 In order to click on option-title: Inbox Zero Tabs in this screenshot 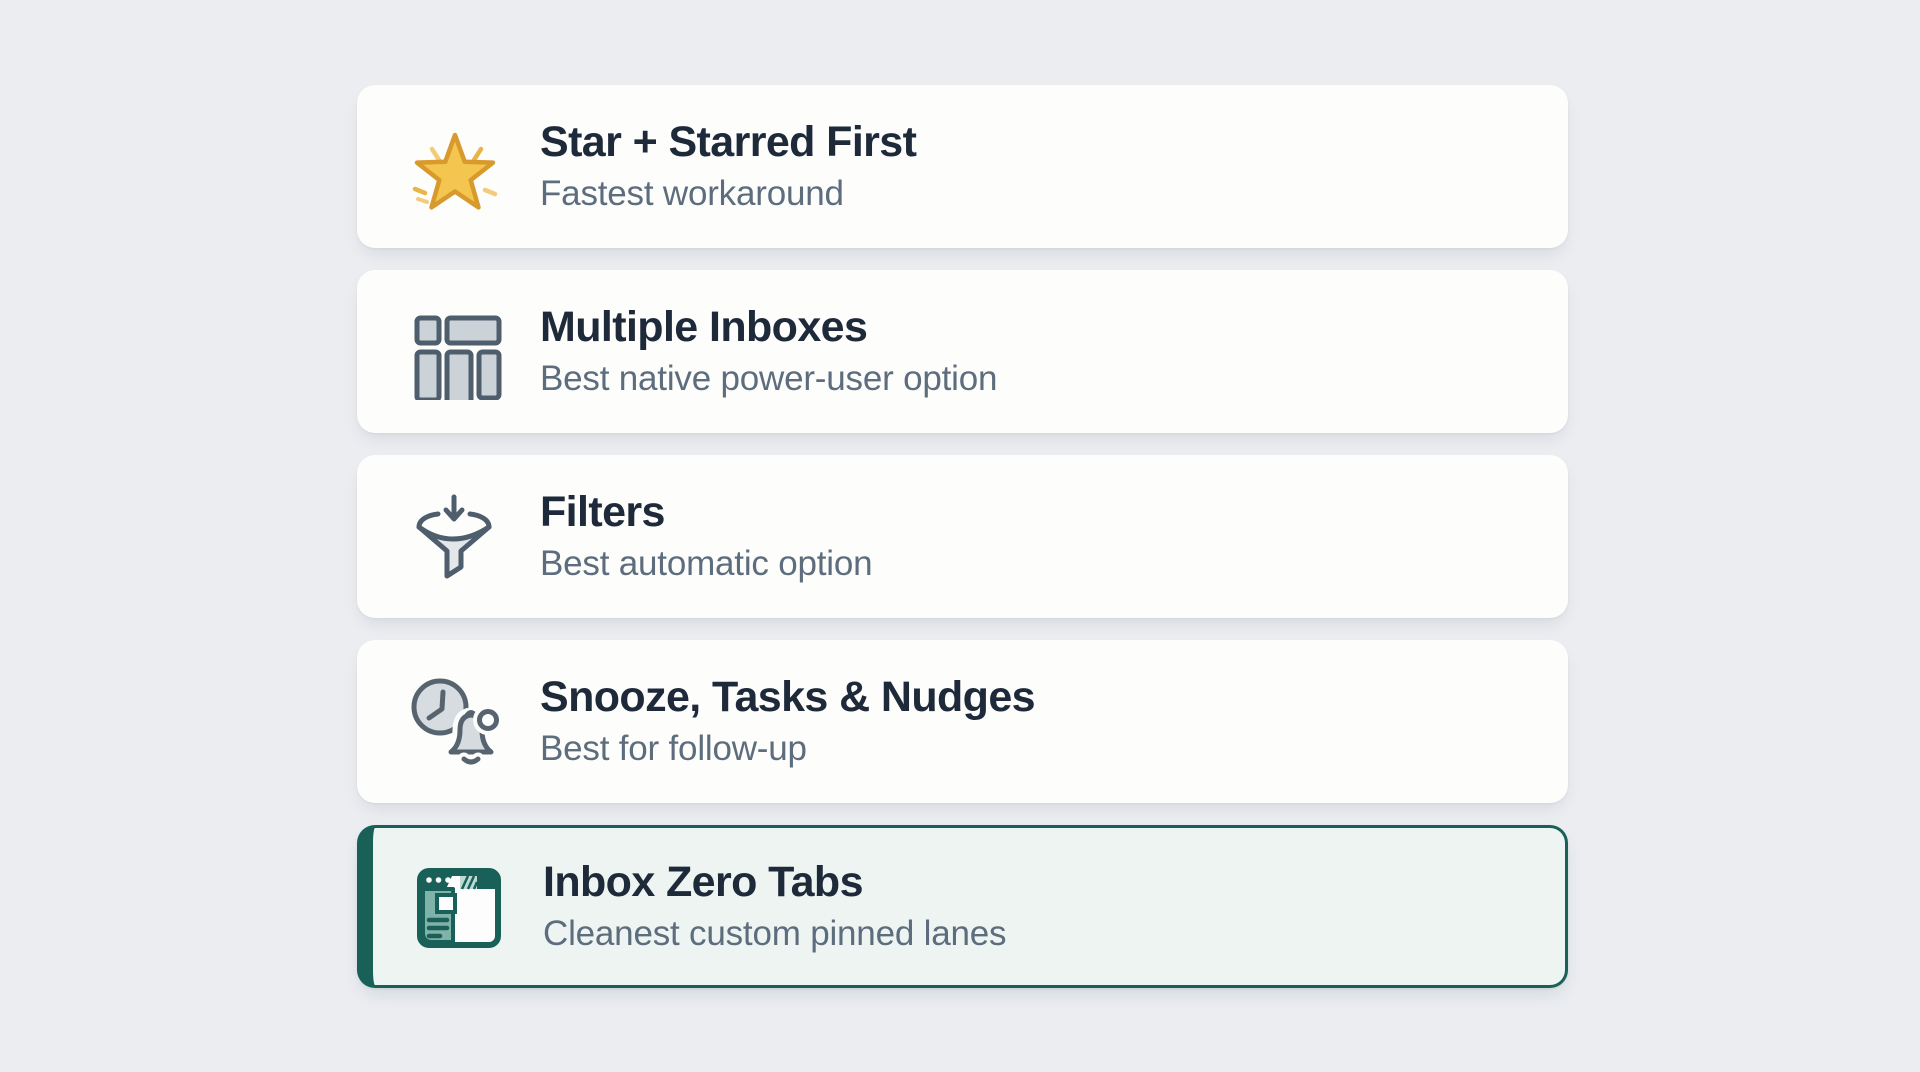, I will do `click(703, 882)`.